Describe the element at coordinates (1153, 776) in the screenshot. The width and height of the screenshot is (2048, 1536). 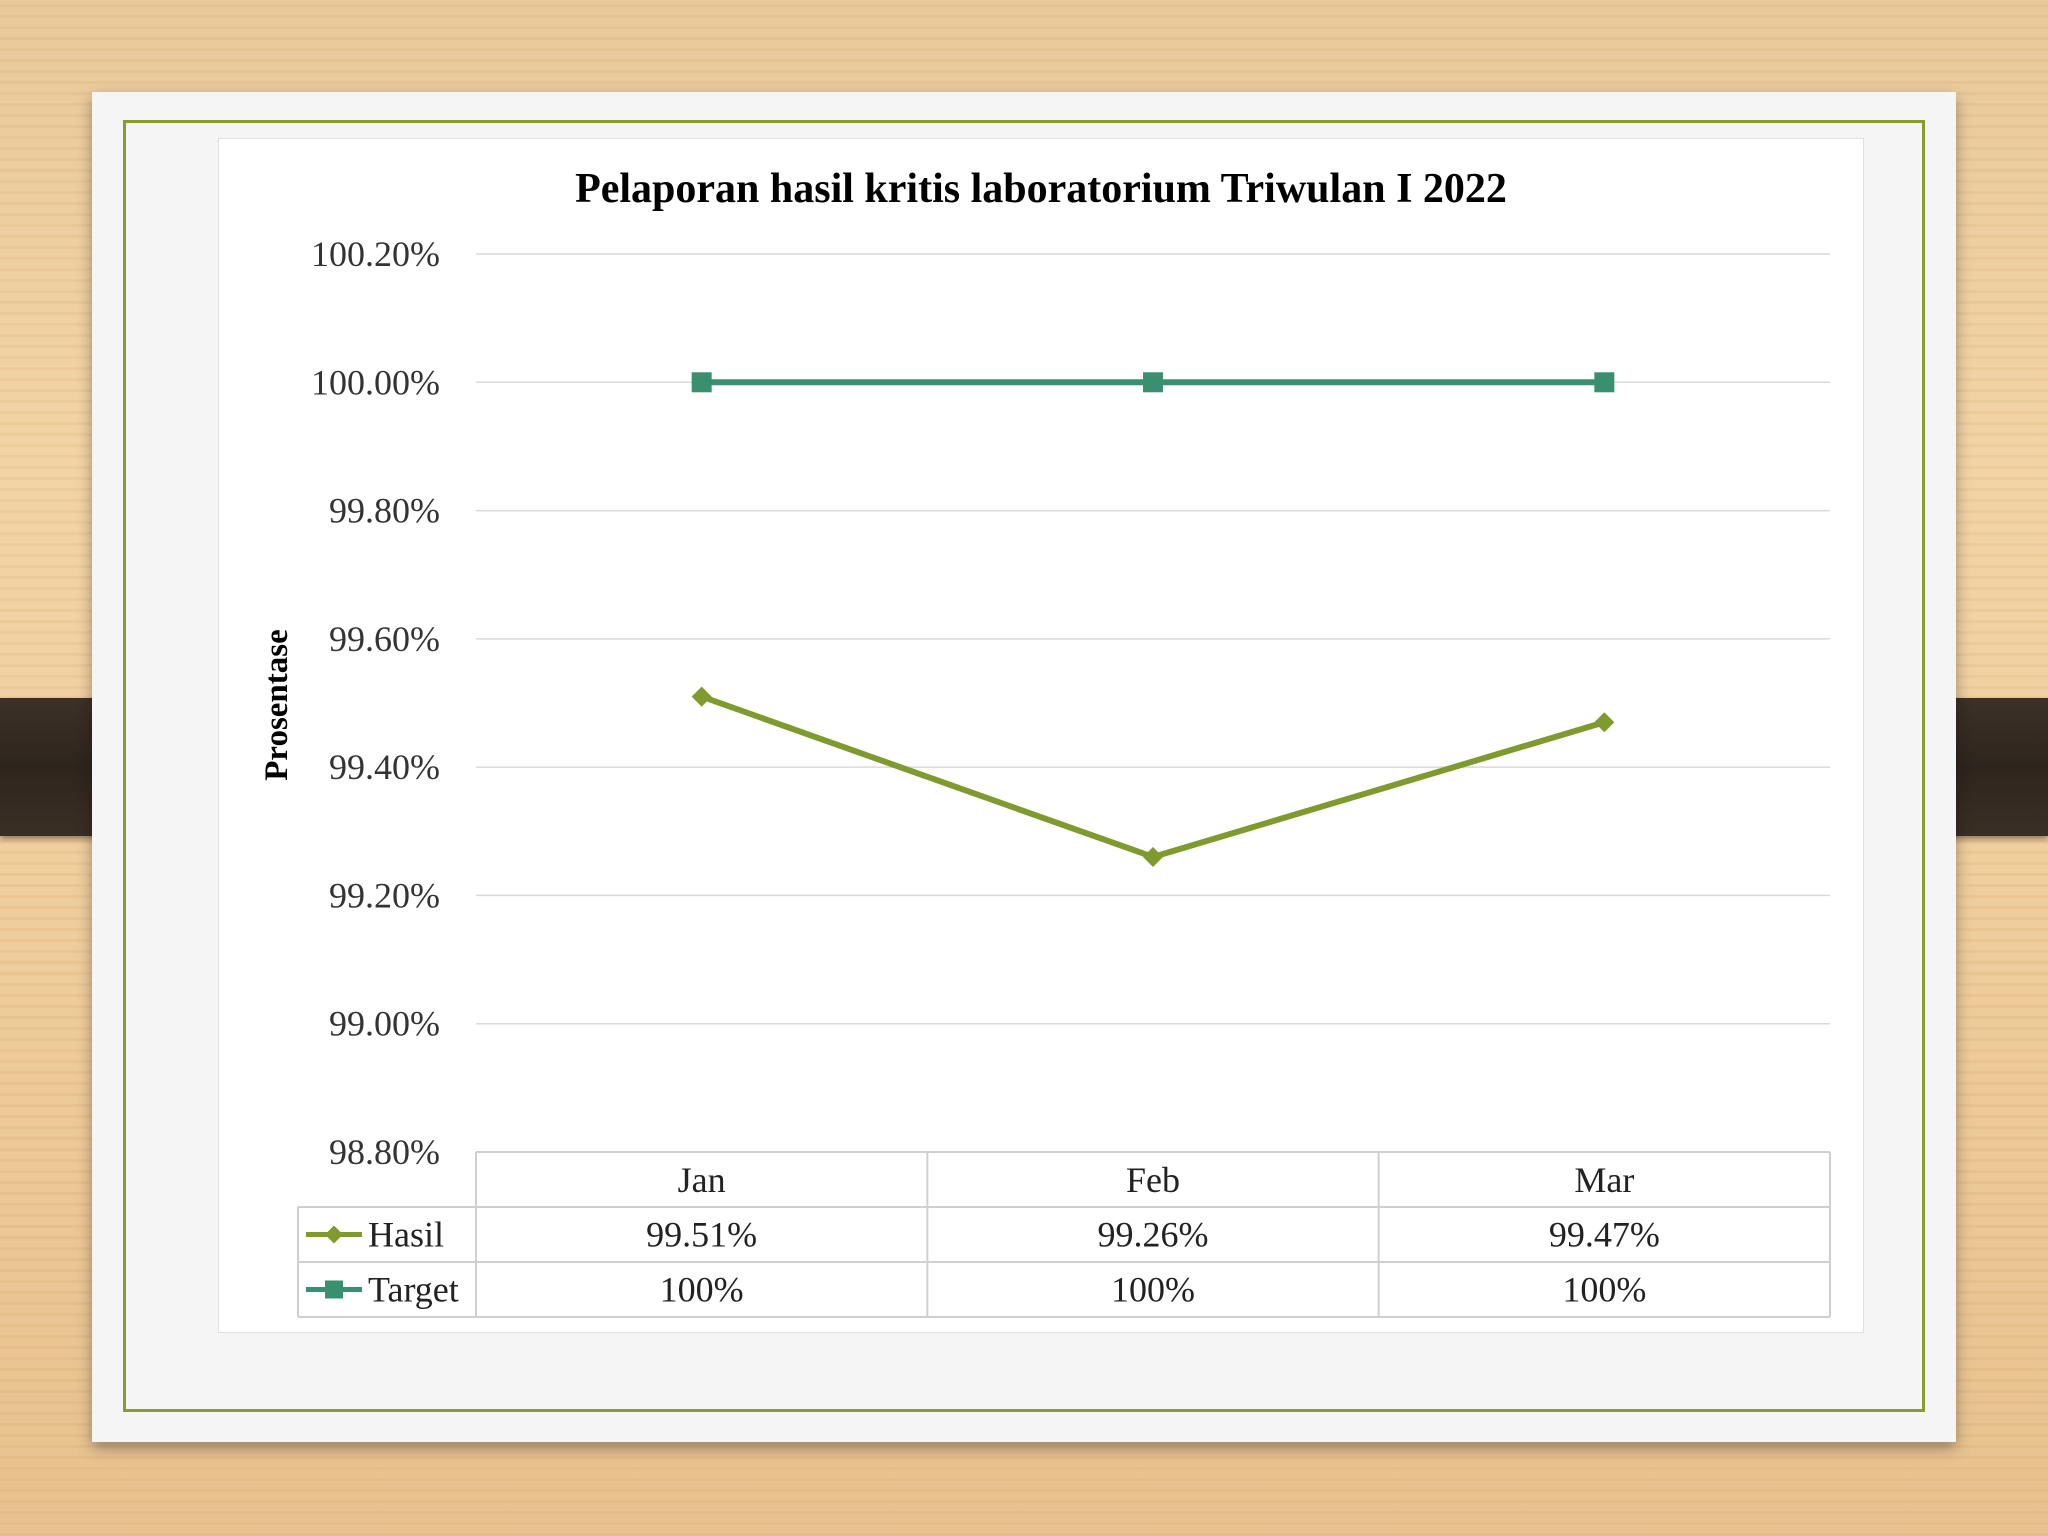
I see `series-line-hasil` at that location.